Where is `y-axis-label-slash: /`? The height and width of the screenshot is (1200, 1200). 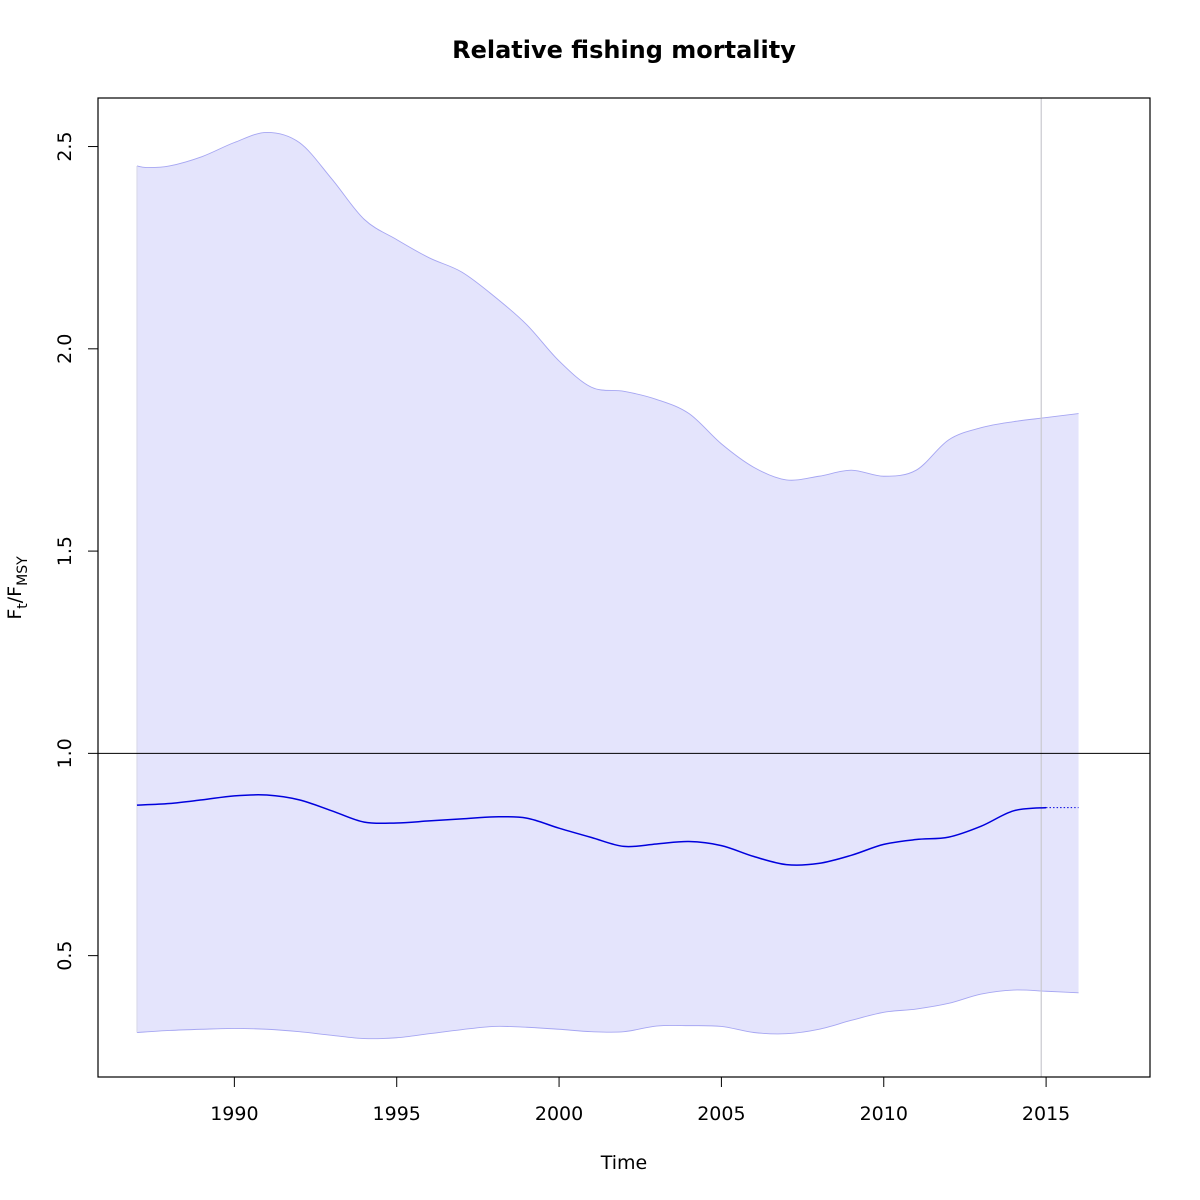 y-axis-label-slash: / is located at coordinates (15, 599).